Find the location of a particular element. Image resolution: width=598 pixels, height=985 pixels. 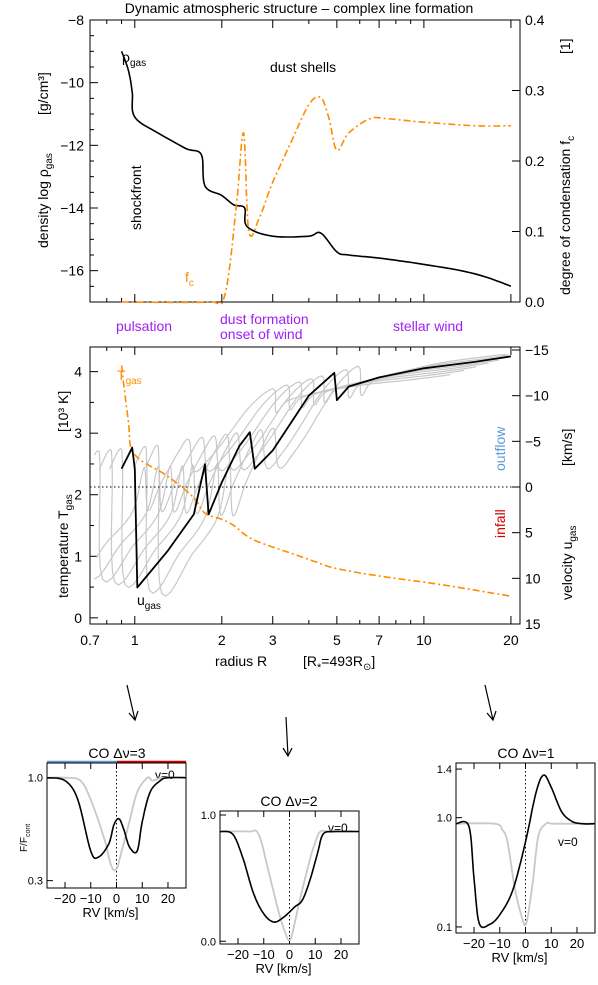

velocity-tick-label: −5 is located at coordinates (533, 441).